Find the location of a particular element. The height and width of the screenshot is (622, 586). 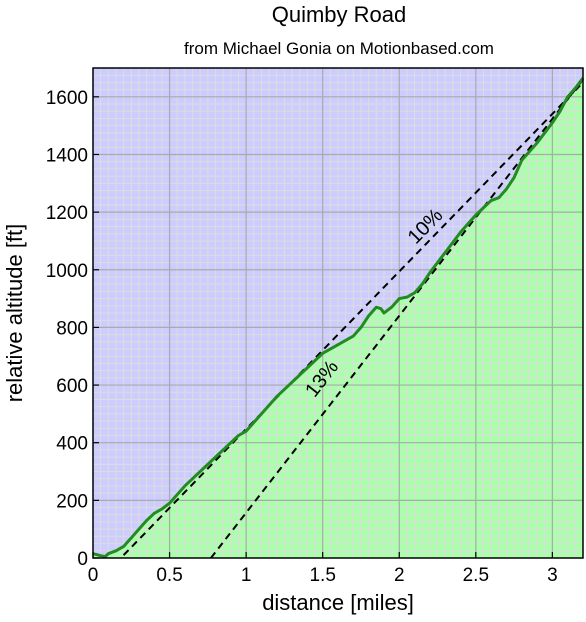

y-tick-label: 200 is located at coordinates (72, 501).